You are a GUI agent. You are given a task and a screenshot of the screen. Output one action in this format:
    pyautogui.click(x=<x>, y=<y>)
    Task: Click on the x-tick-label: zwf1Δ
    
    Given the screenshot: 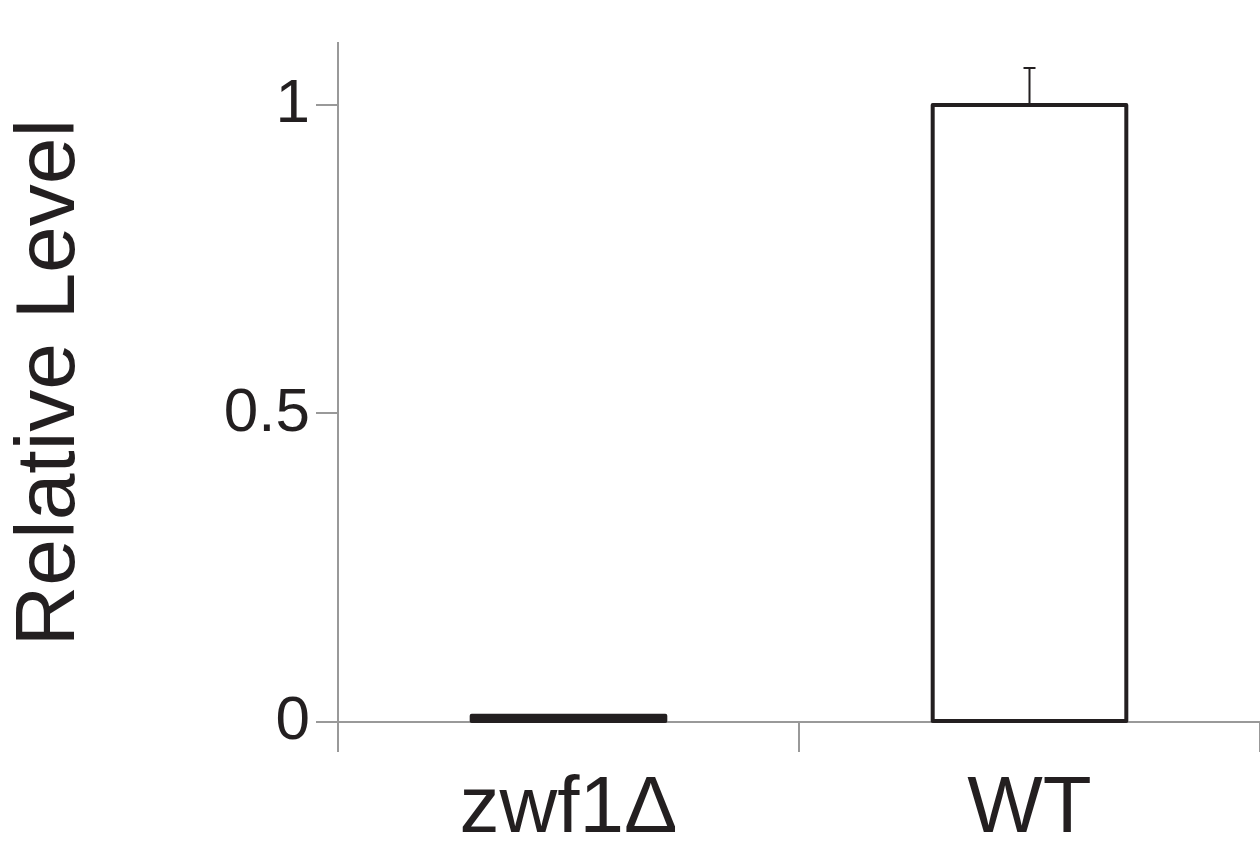 What is the action you would take?
    pyautogui.click(x=568, y=805)
    